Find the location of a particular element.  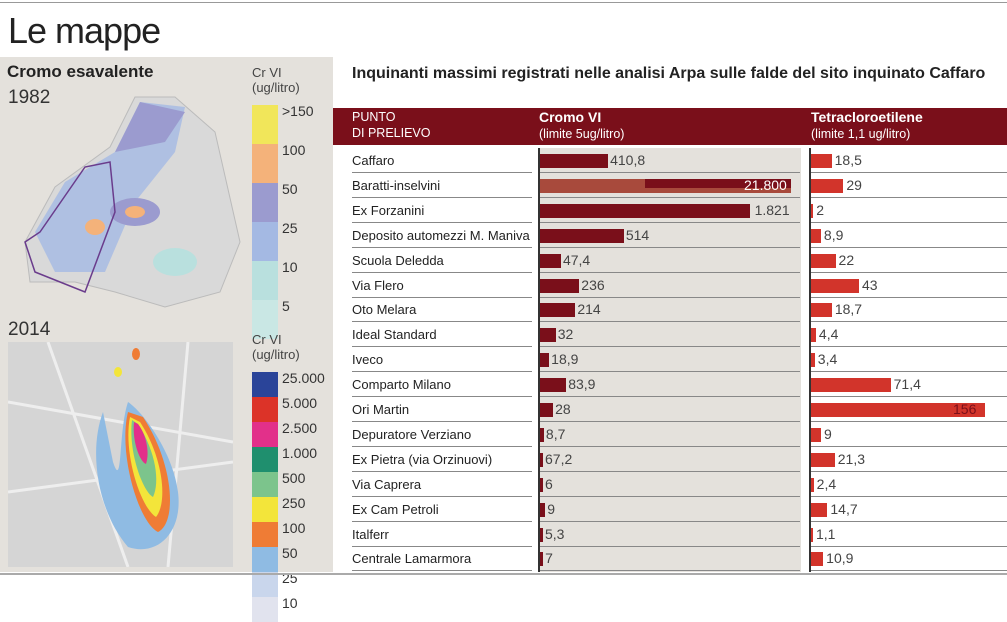

cromo-value: 21.800 is located at coordinates (765, 184).